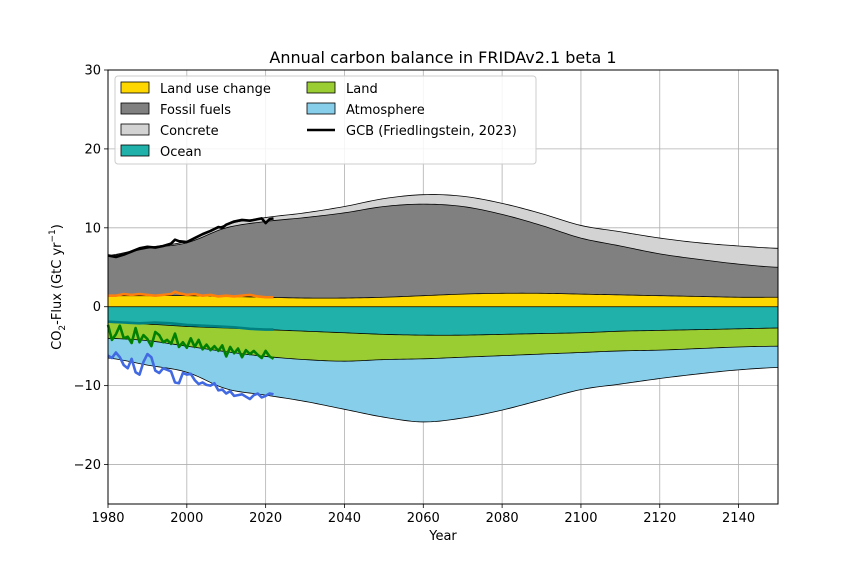  I want to click on x-axis-label: Year, so click(442, 536).